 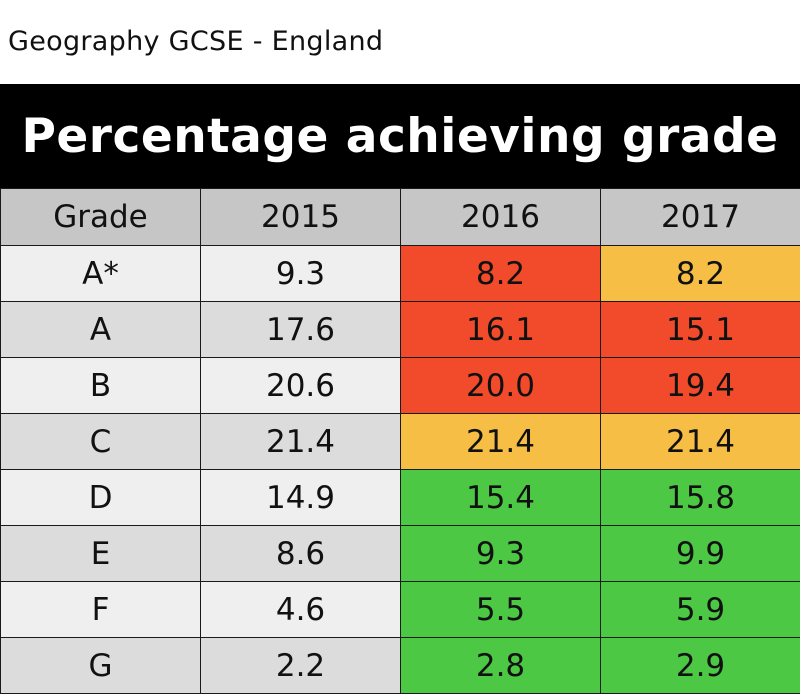 I want to click on value-cell: 4.6, so click(x=300, y=609).